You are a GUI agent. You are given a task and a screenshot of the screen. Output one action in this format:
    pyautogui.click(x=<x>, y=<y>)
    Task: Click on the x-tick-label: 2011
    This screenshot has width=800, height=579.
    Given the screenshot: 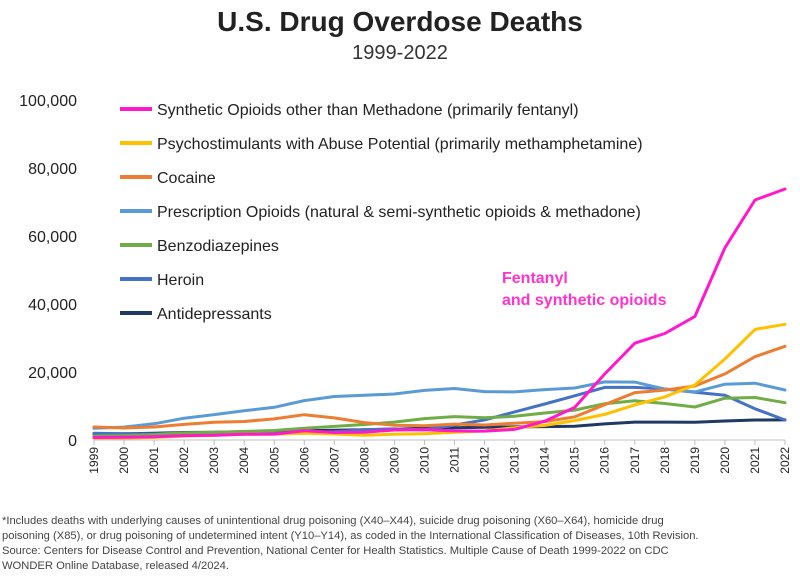 What is the action you would take?
    pyautogui.click(x=455, y=460)
    